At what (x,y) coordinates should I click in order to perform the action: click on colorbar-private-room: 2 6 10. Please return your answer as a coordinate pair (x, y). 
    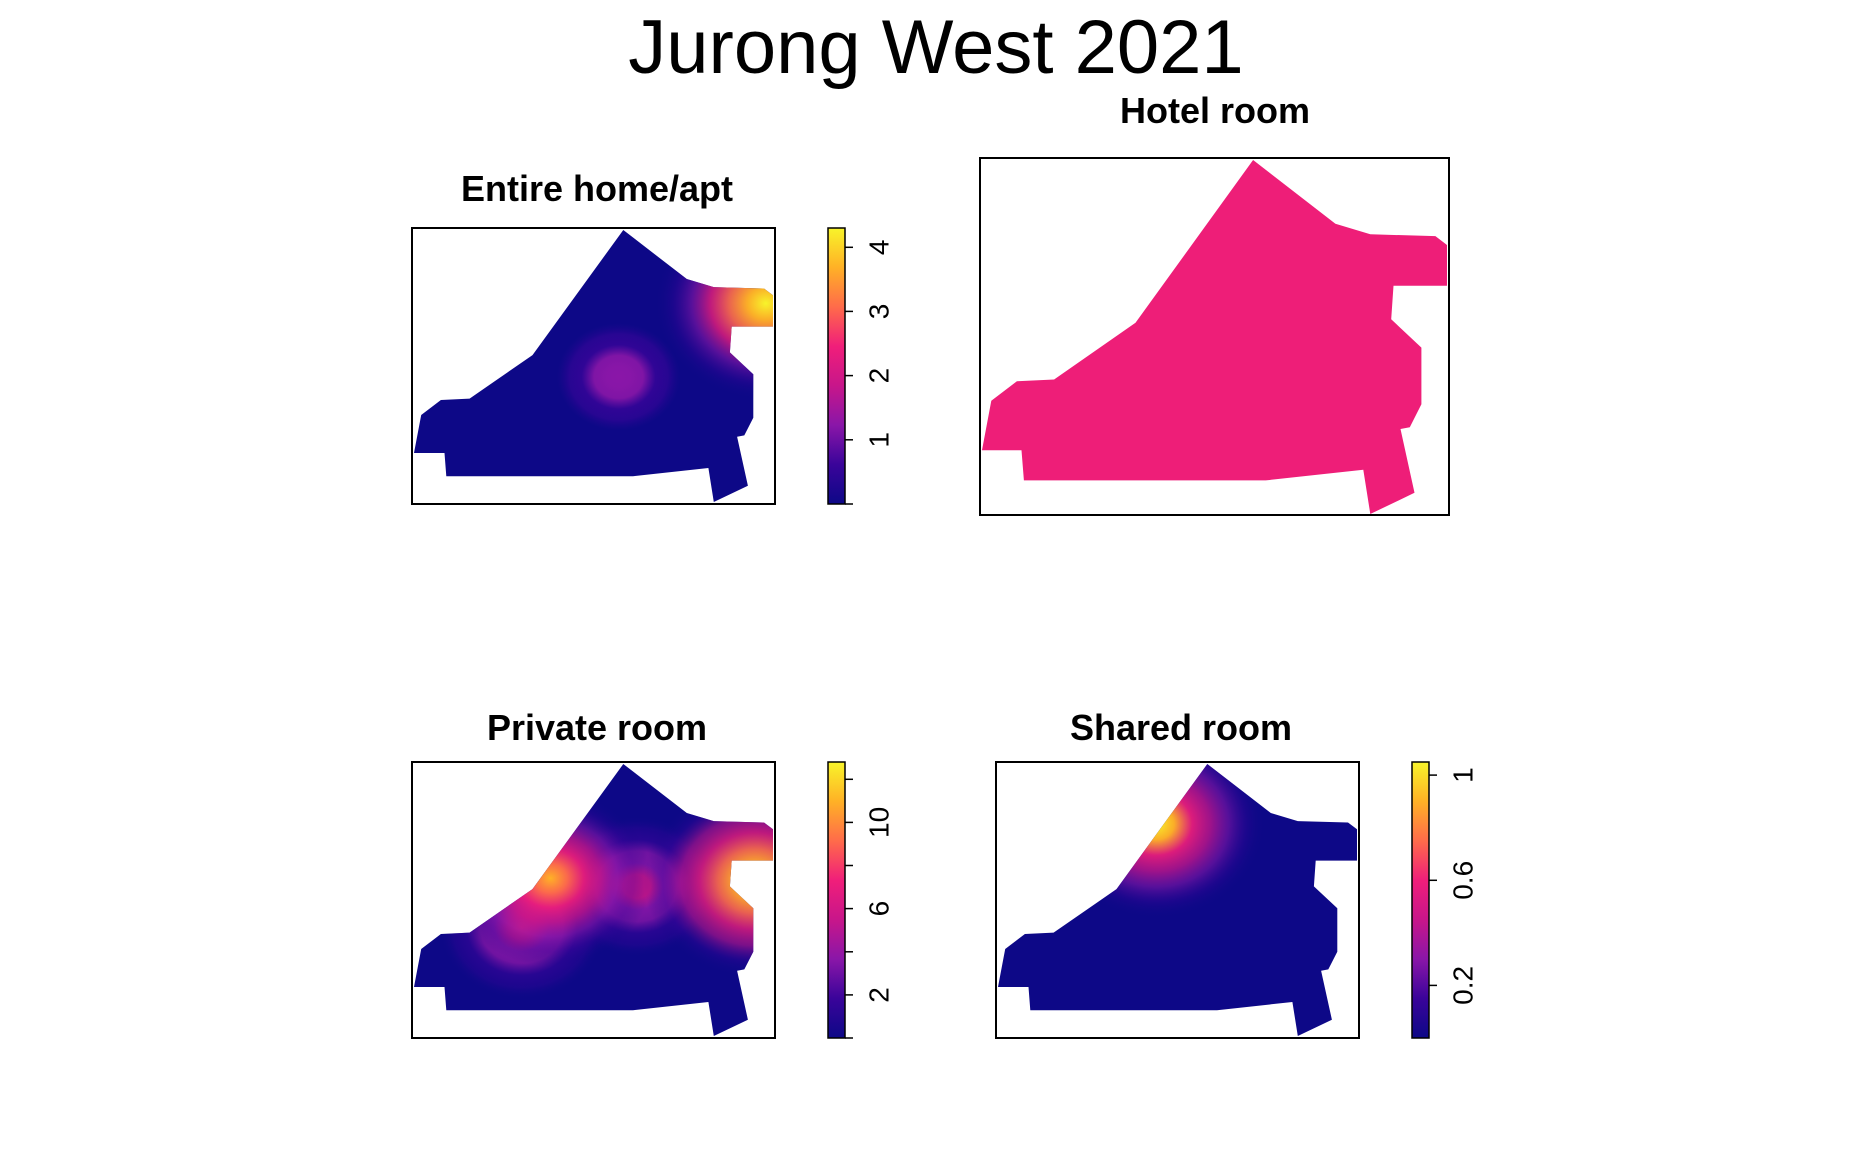
    Looking at the image, I should click on (860, 900).